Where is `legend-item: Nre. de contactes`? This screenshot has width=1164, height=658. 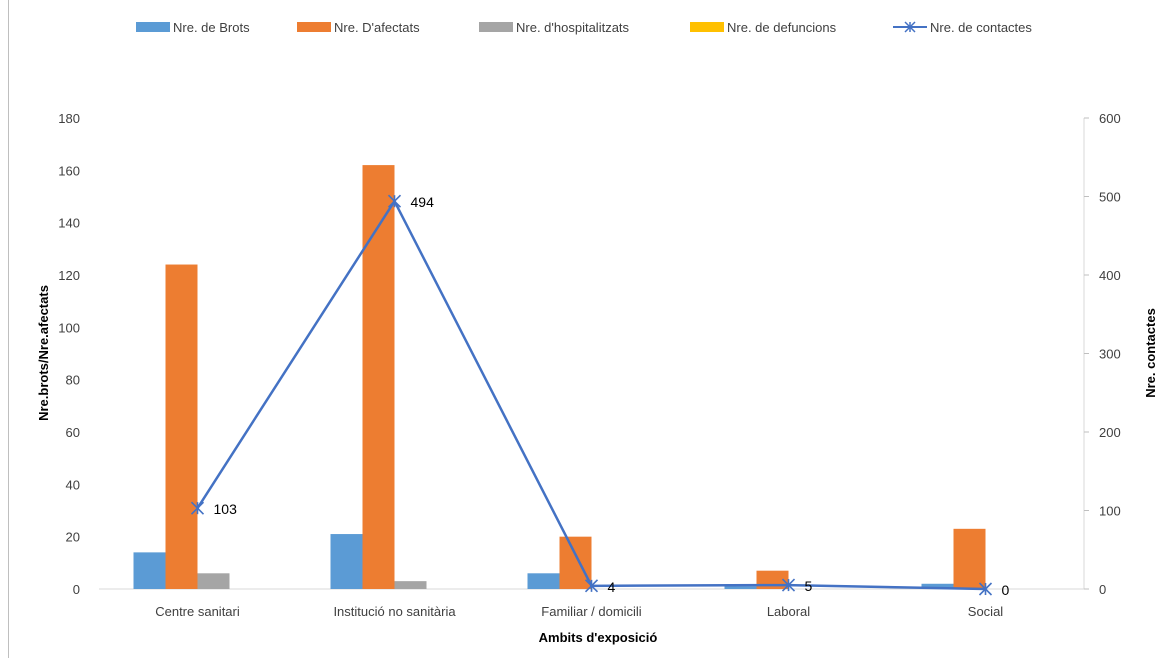 legend-item: Nre. de contactes is located at coordinates (962, 27).